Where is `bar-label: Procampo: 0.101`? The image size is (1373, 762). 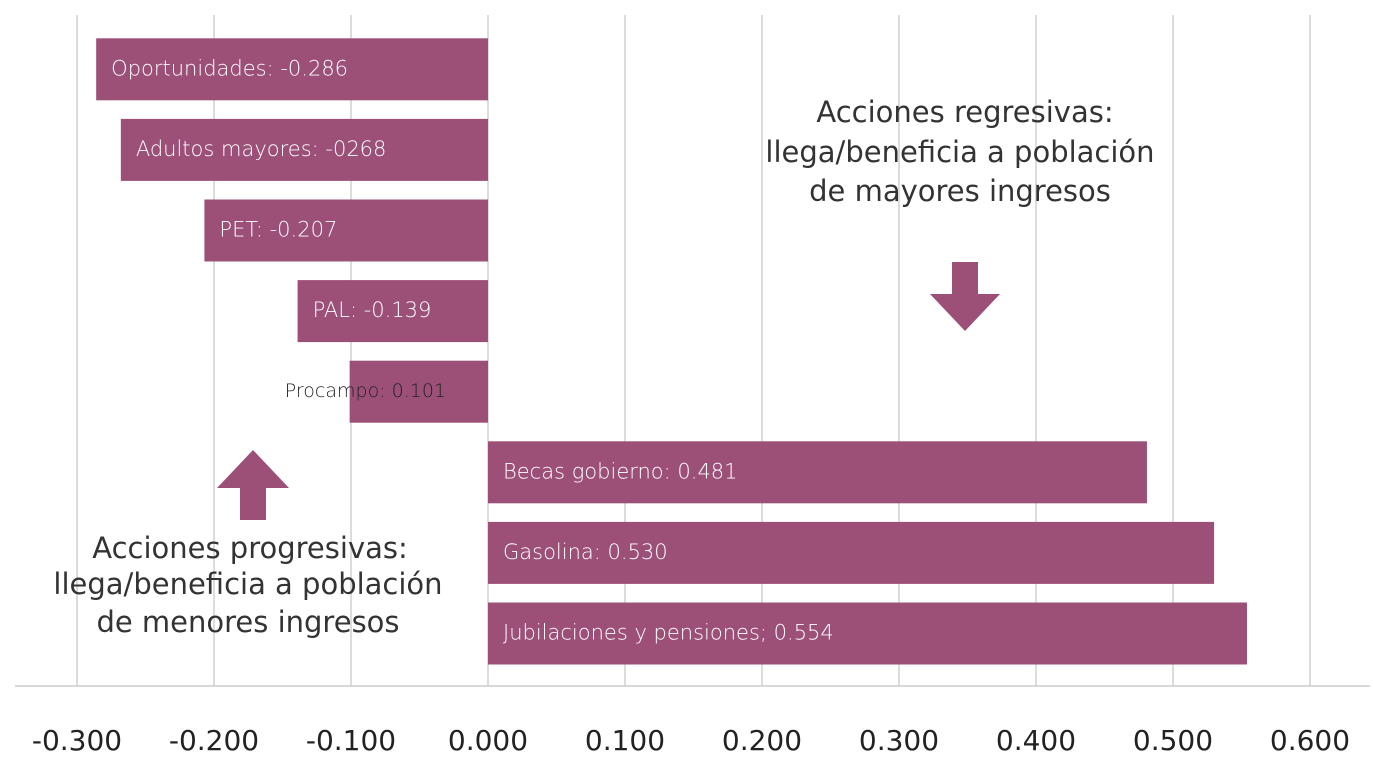
bar-label: Procampo: 0.101 is located at coordinates (365, 391).